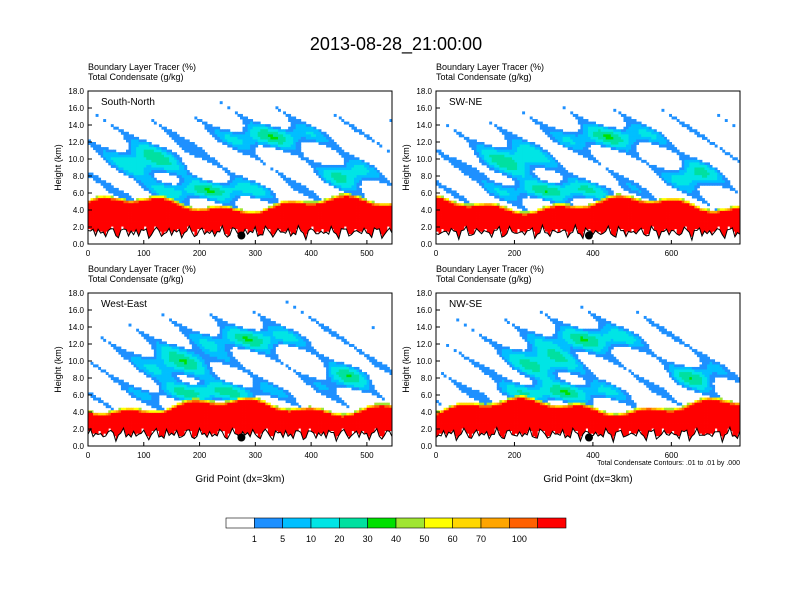 The width and height of the screenshot is (792, 612). What do you see at coordinates (79, 176) in the screenshot?
I see `y-tick-label: 8.0` at bounding box center [79, 176].